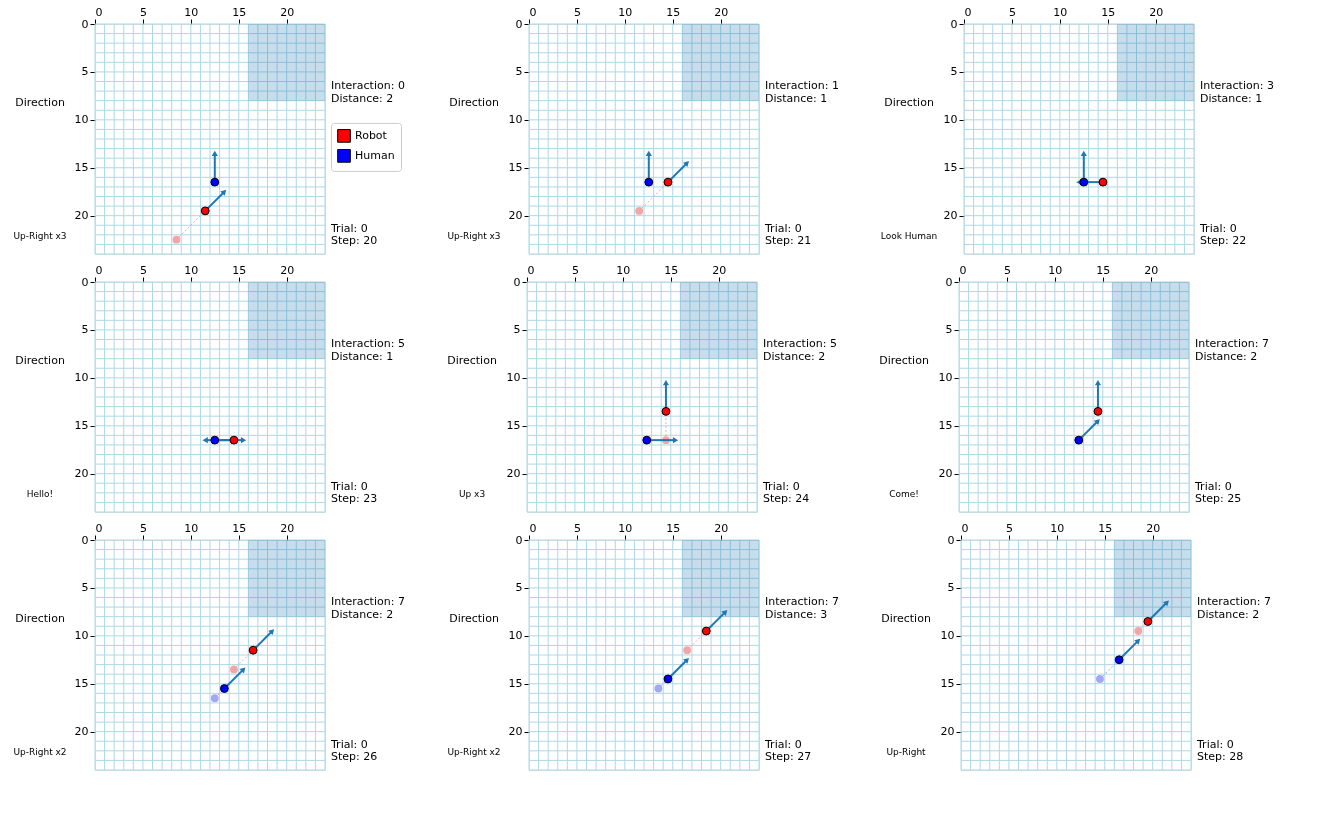  What do you see at coordinates (354, 499) in the screenshot?
I see `text: Step: 23` at bounding box center [354, 499].